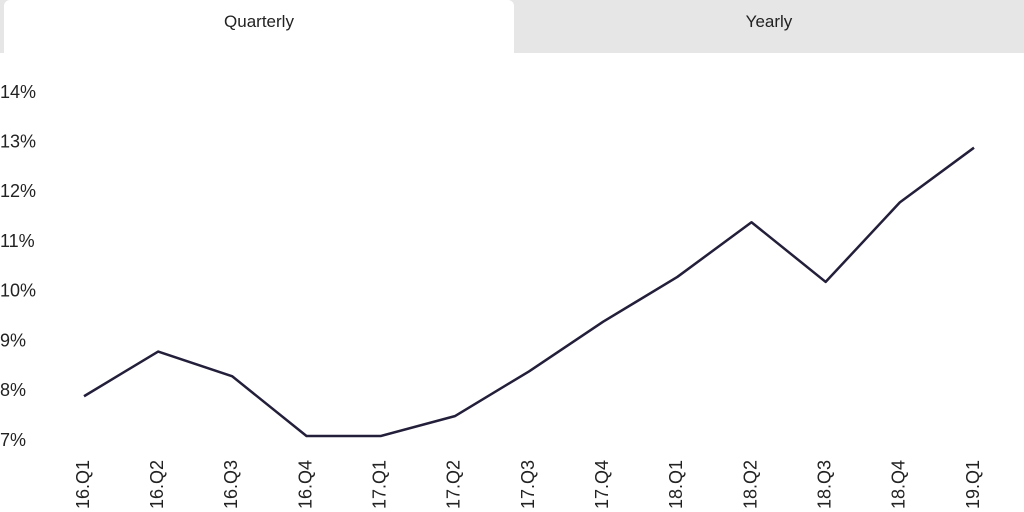  I want to click on tab: Quarterly, so click(259, 26).